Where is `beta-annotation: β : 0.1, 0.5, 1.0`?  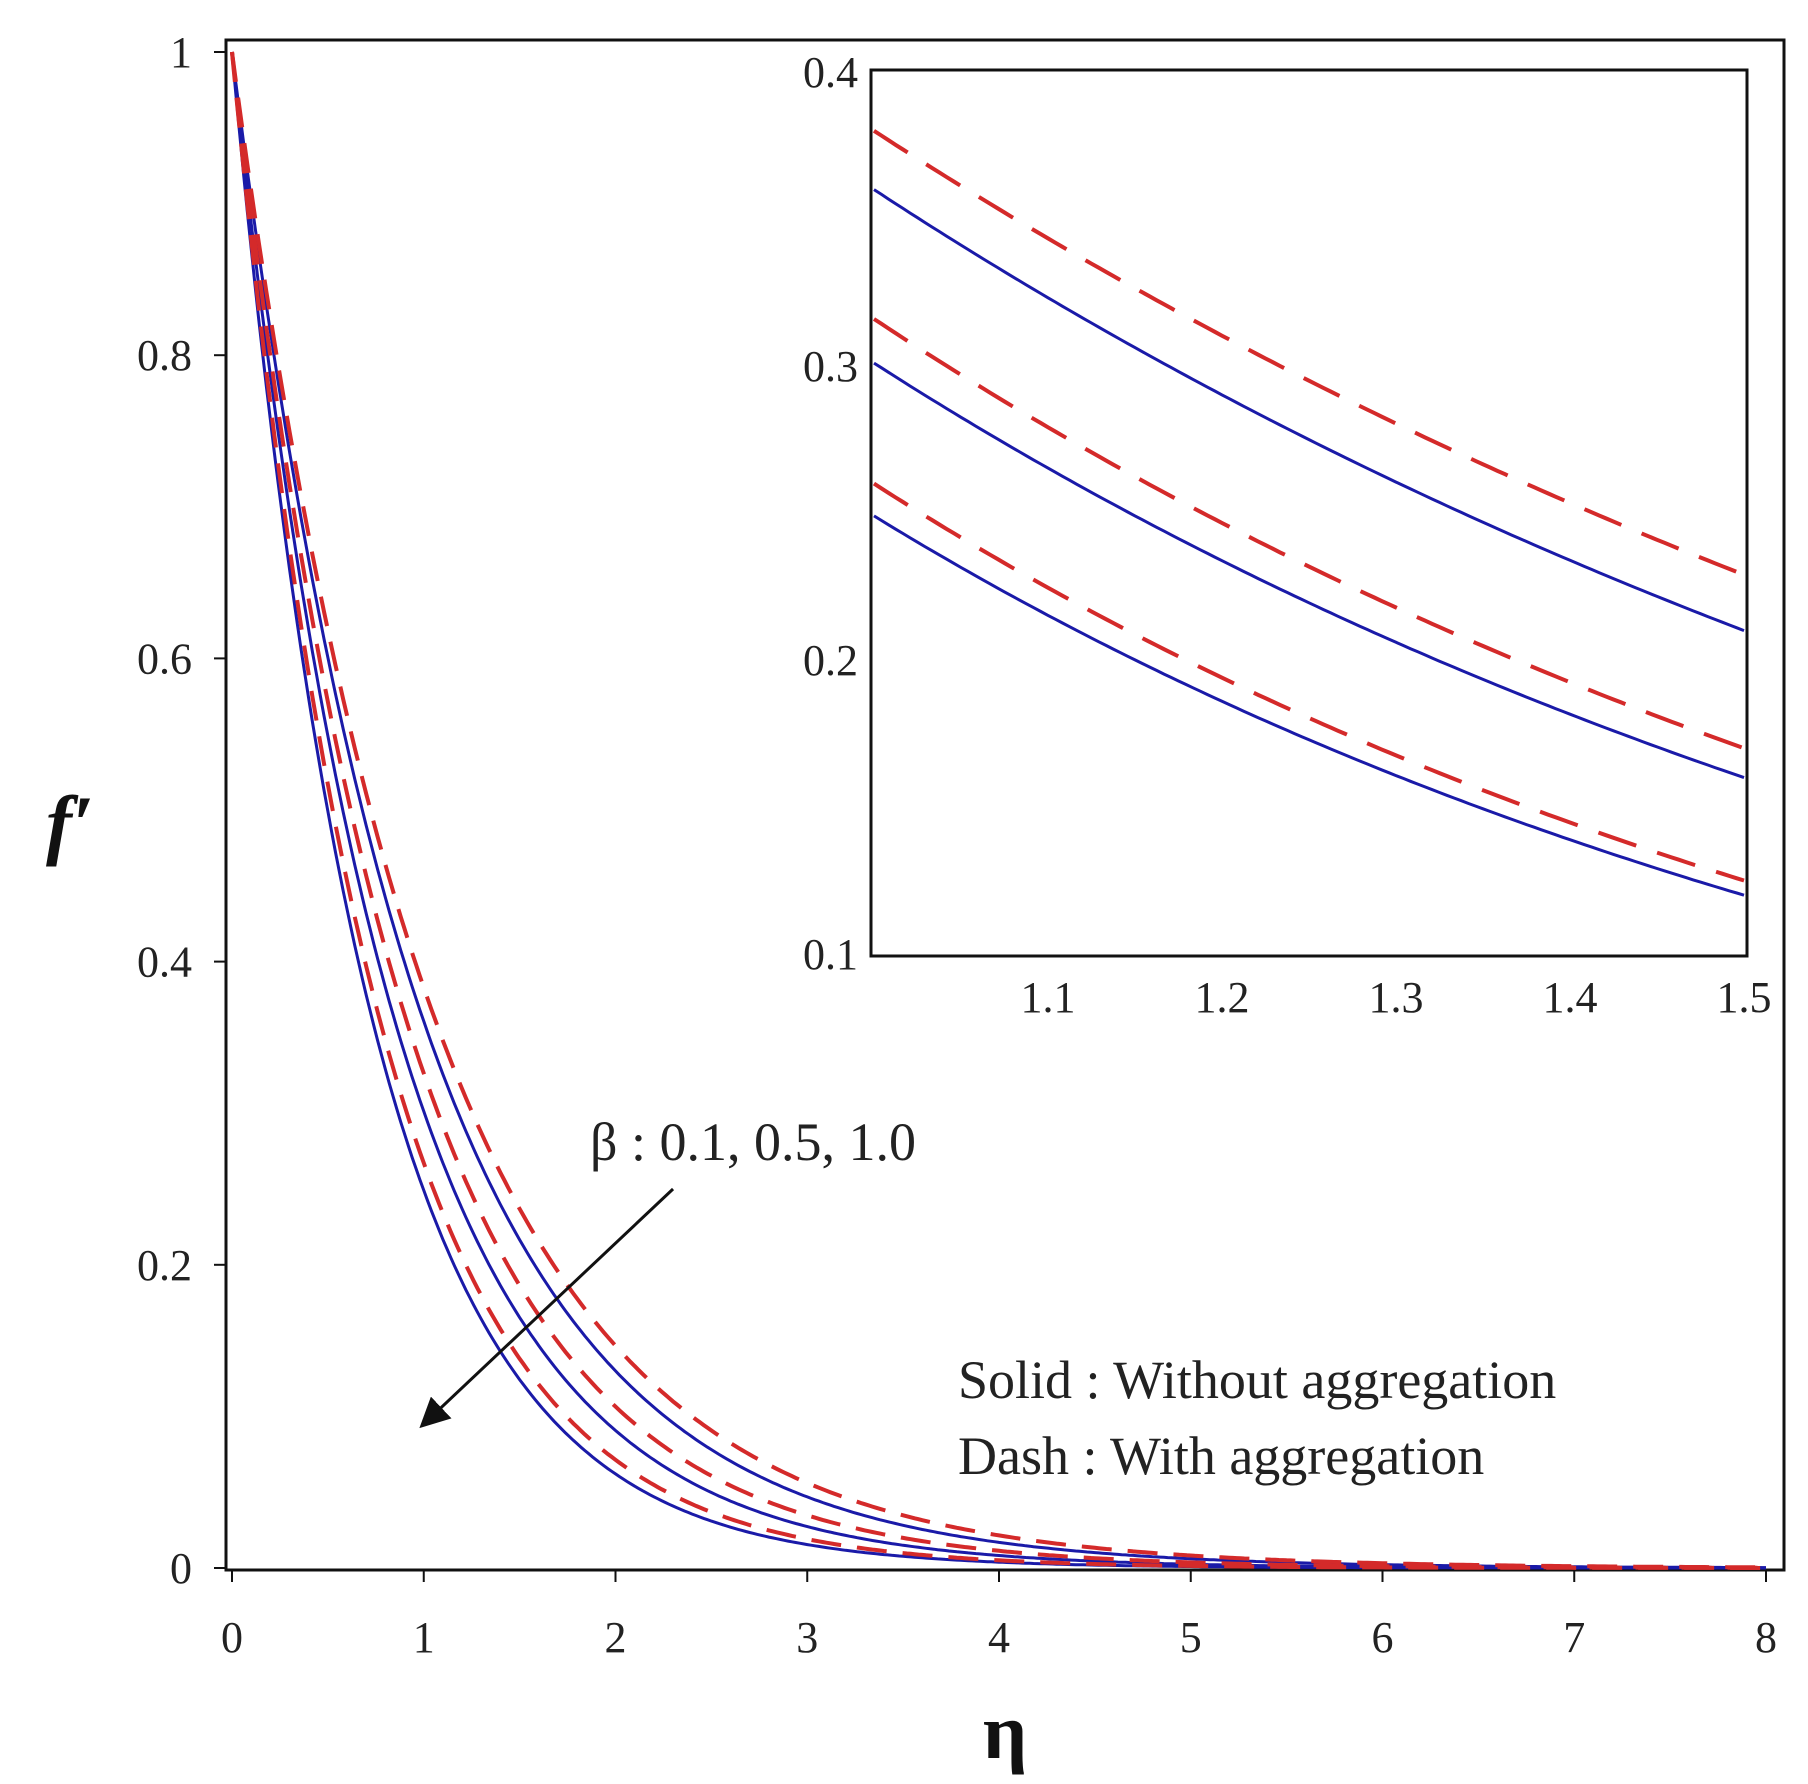
beta-annotation: β : 0.1, 0.5, 1.0 is located at coordinates (753, 1142).